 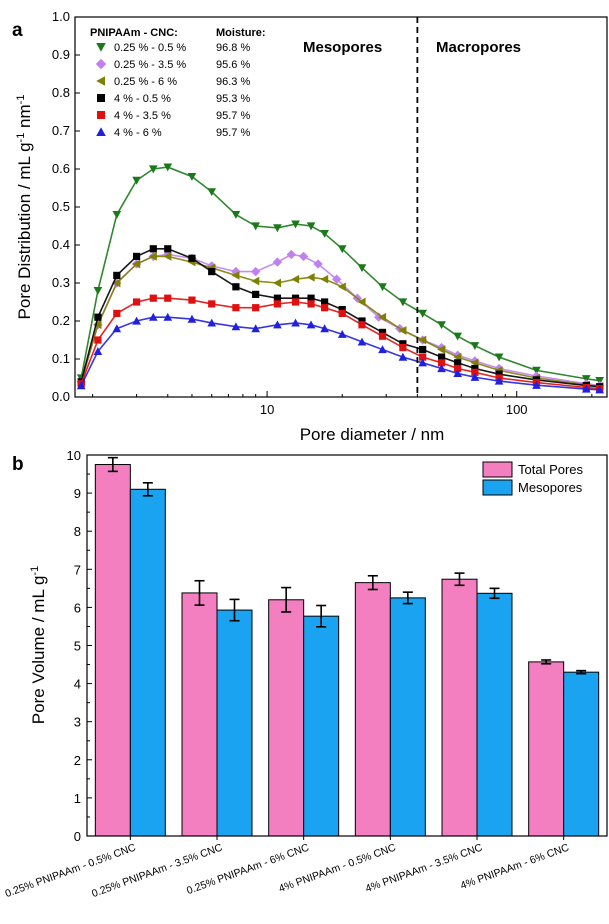 What do you see at coordinates (142, 116) in the screenshot?
I see `legend-entry-label: 4 % - 3.5 %` at bounding box center [142, 116].